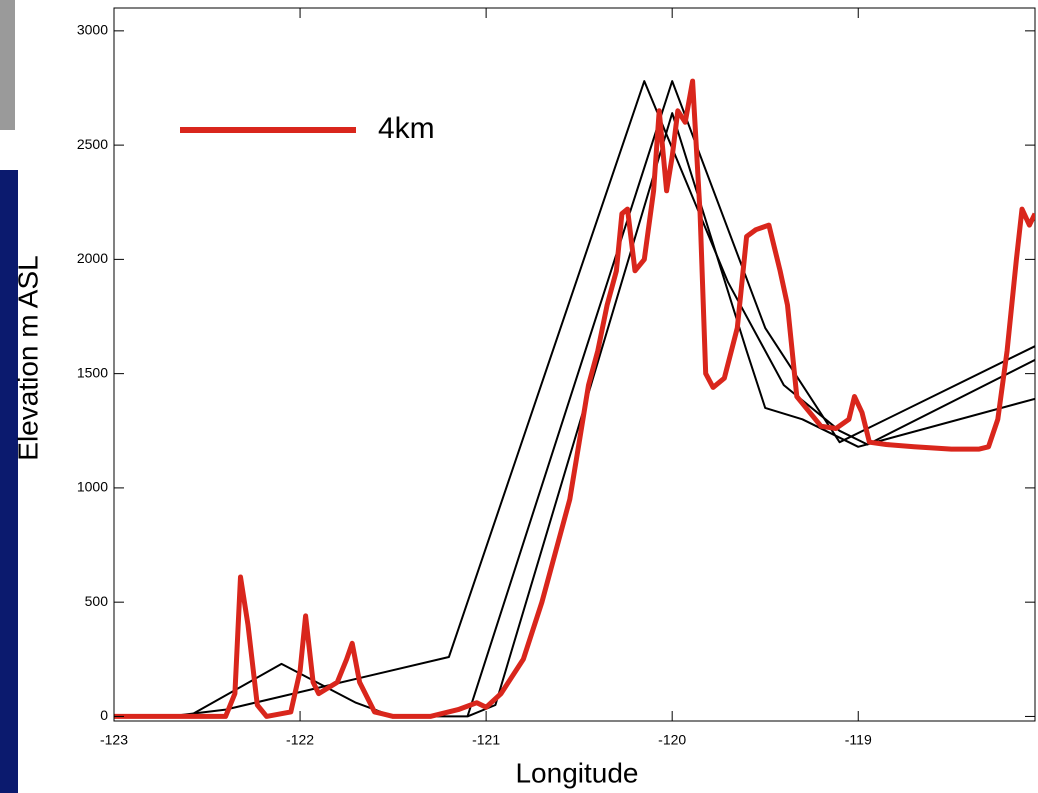 The image size is (1038, 793). What do you see at coordinates (406, 128) in the screenshot?
I see `legend-label: 4km` at bounding box center [406, 128].